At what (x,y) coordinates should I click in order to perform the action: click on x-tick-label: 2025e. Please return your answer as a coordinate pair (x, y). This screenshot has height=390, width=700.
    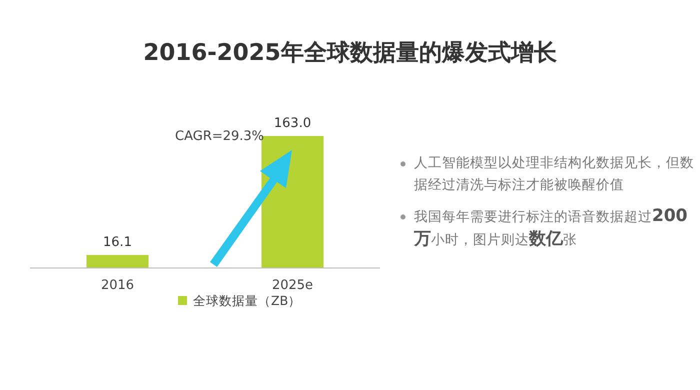
    Looking at the image, I should click on (293, 285).